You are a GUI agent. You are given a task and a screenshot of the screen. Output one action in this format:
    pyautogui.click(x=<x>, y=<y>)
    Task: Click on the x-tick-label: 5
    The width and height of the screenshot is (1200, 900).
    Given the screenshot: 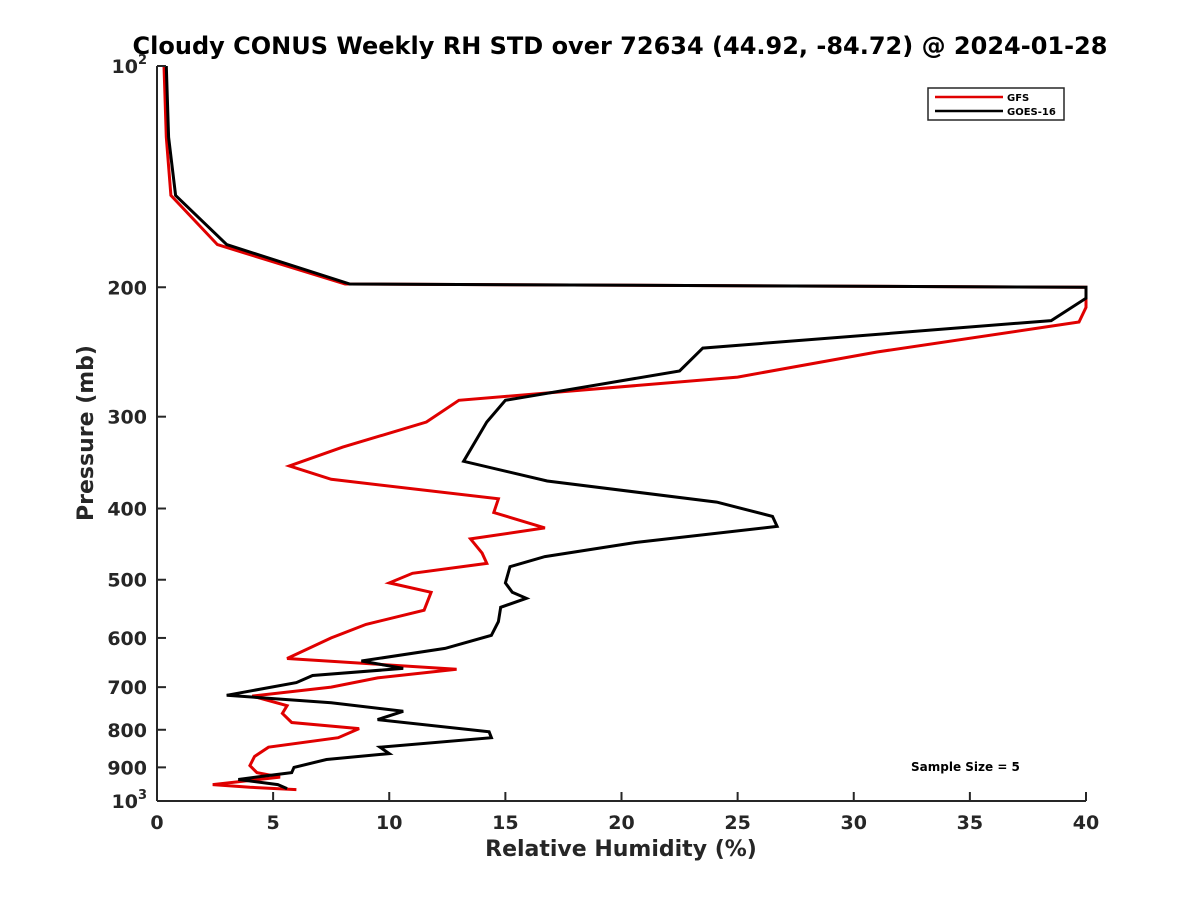 What is the action you would take?
    pyautogui.click(x=273, y=823)
    